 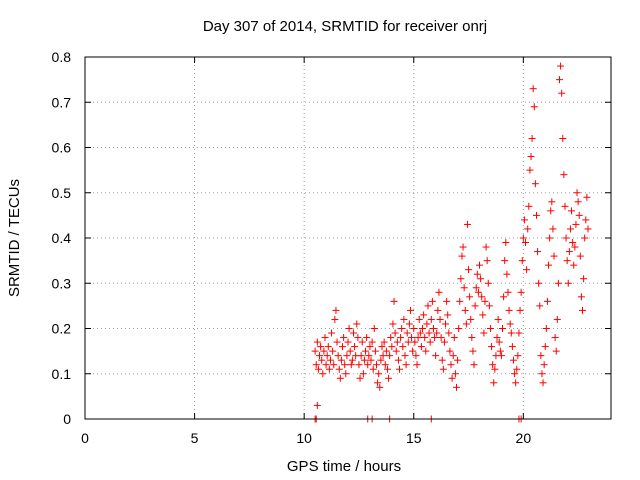 What do you see at coordinates (62, 374) in the screenshot?
I see `y-tick-label: 0.1` at bounding box center [62, 374].